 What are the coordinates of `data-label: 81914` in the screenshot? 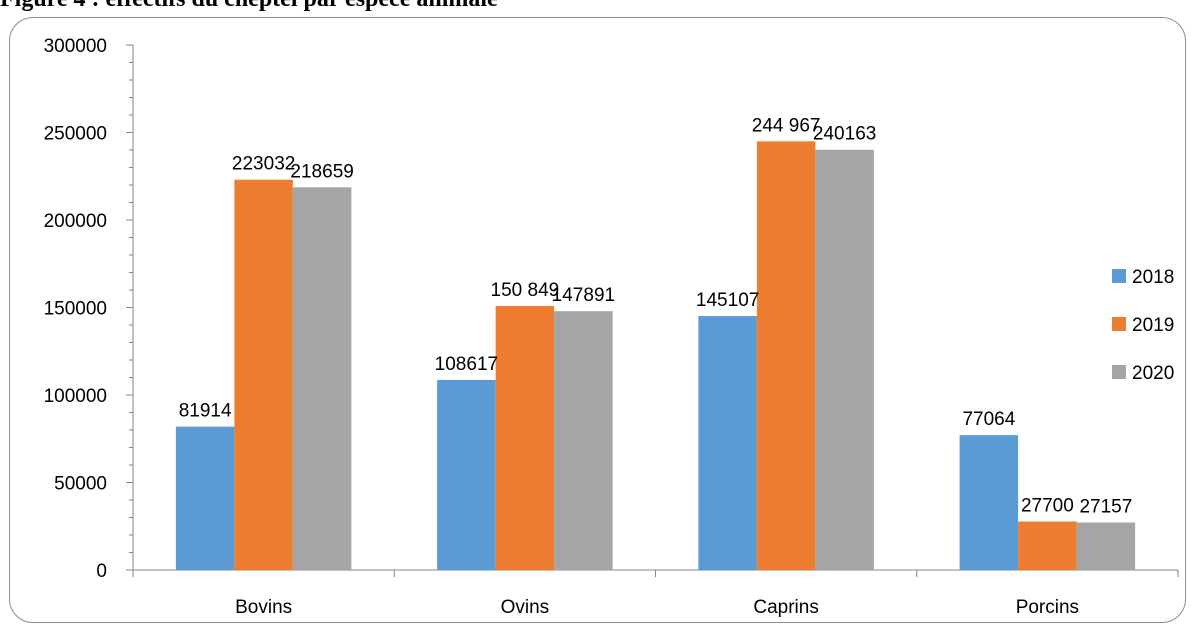 It's located at (205, 411).